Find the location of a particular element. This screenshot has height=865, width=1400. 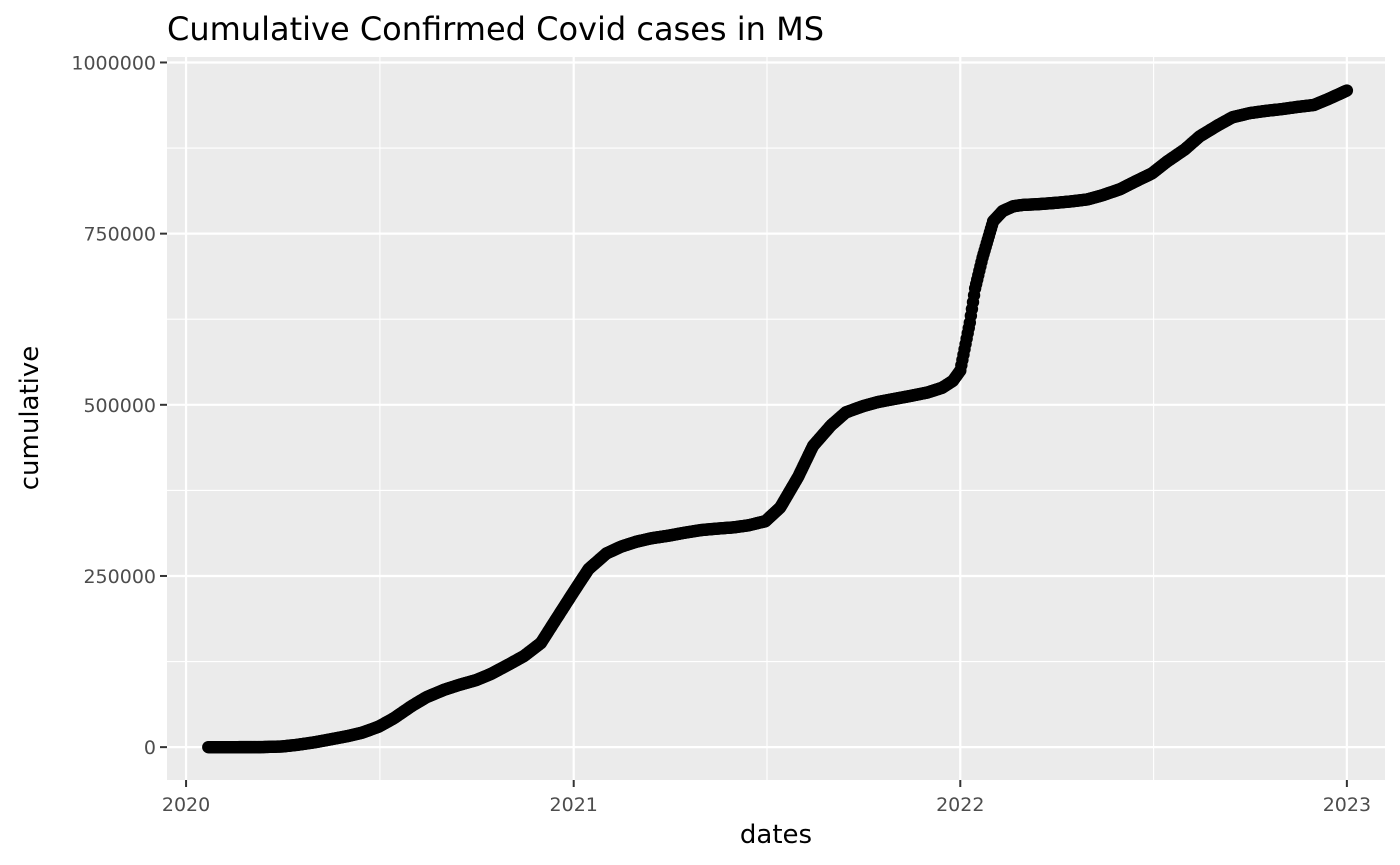

y-axis: 0 250000 500000 750000 1000000 is located at coordinates (119, 405).